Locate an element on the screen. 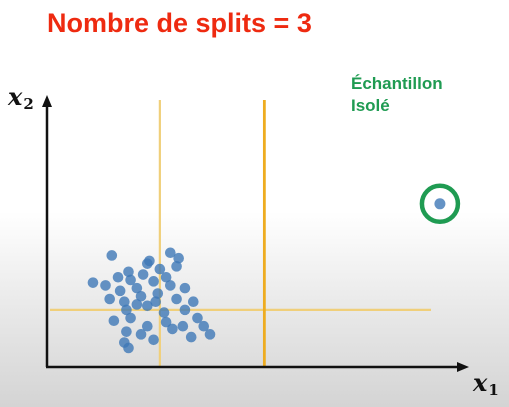 This screenshot has height=407, width=509. isolated-sample-label-line1: Échantillon is located at coordinates (397, 83).